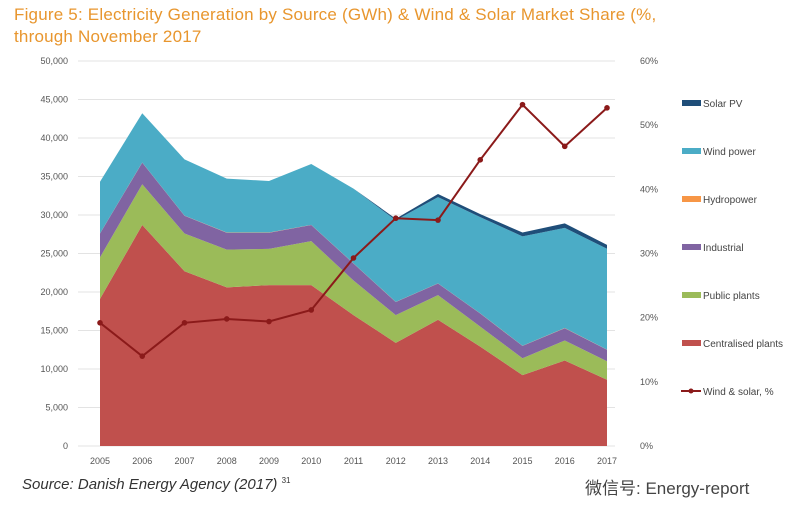  What do you see at coordinates (691, 151) in the screenshot?
I see `legend-swatch-wind-power` at bounding box center [691, 151].